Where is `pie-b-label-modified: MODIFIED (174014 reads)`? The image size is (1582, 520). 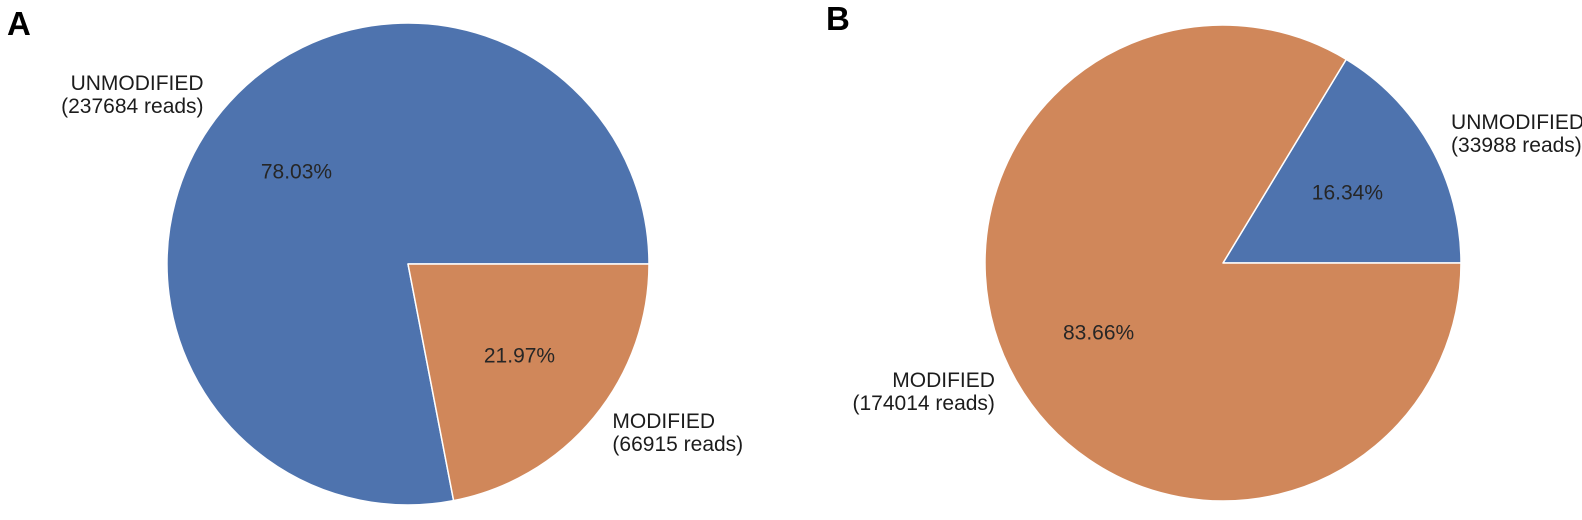
pie-b-label-modified: MODIFIED (174014 reads) is located at coordinates (924, 392).